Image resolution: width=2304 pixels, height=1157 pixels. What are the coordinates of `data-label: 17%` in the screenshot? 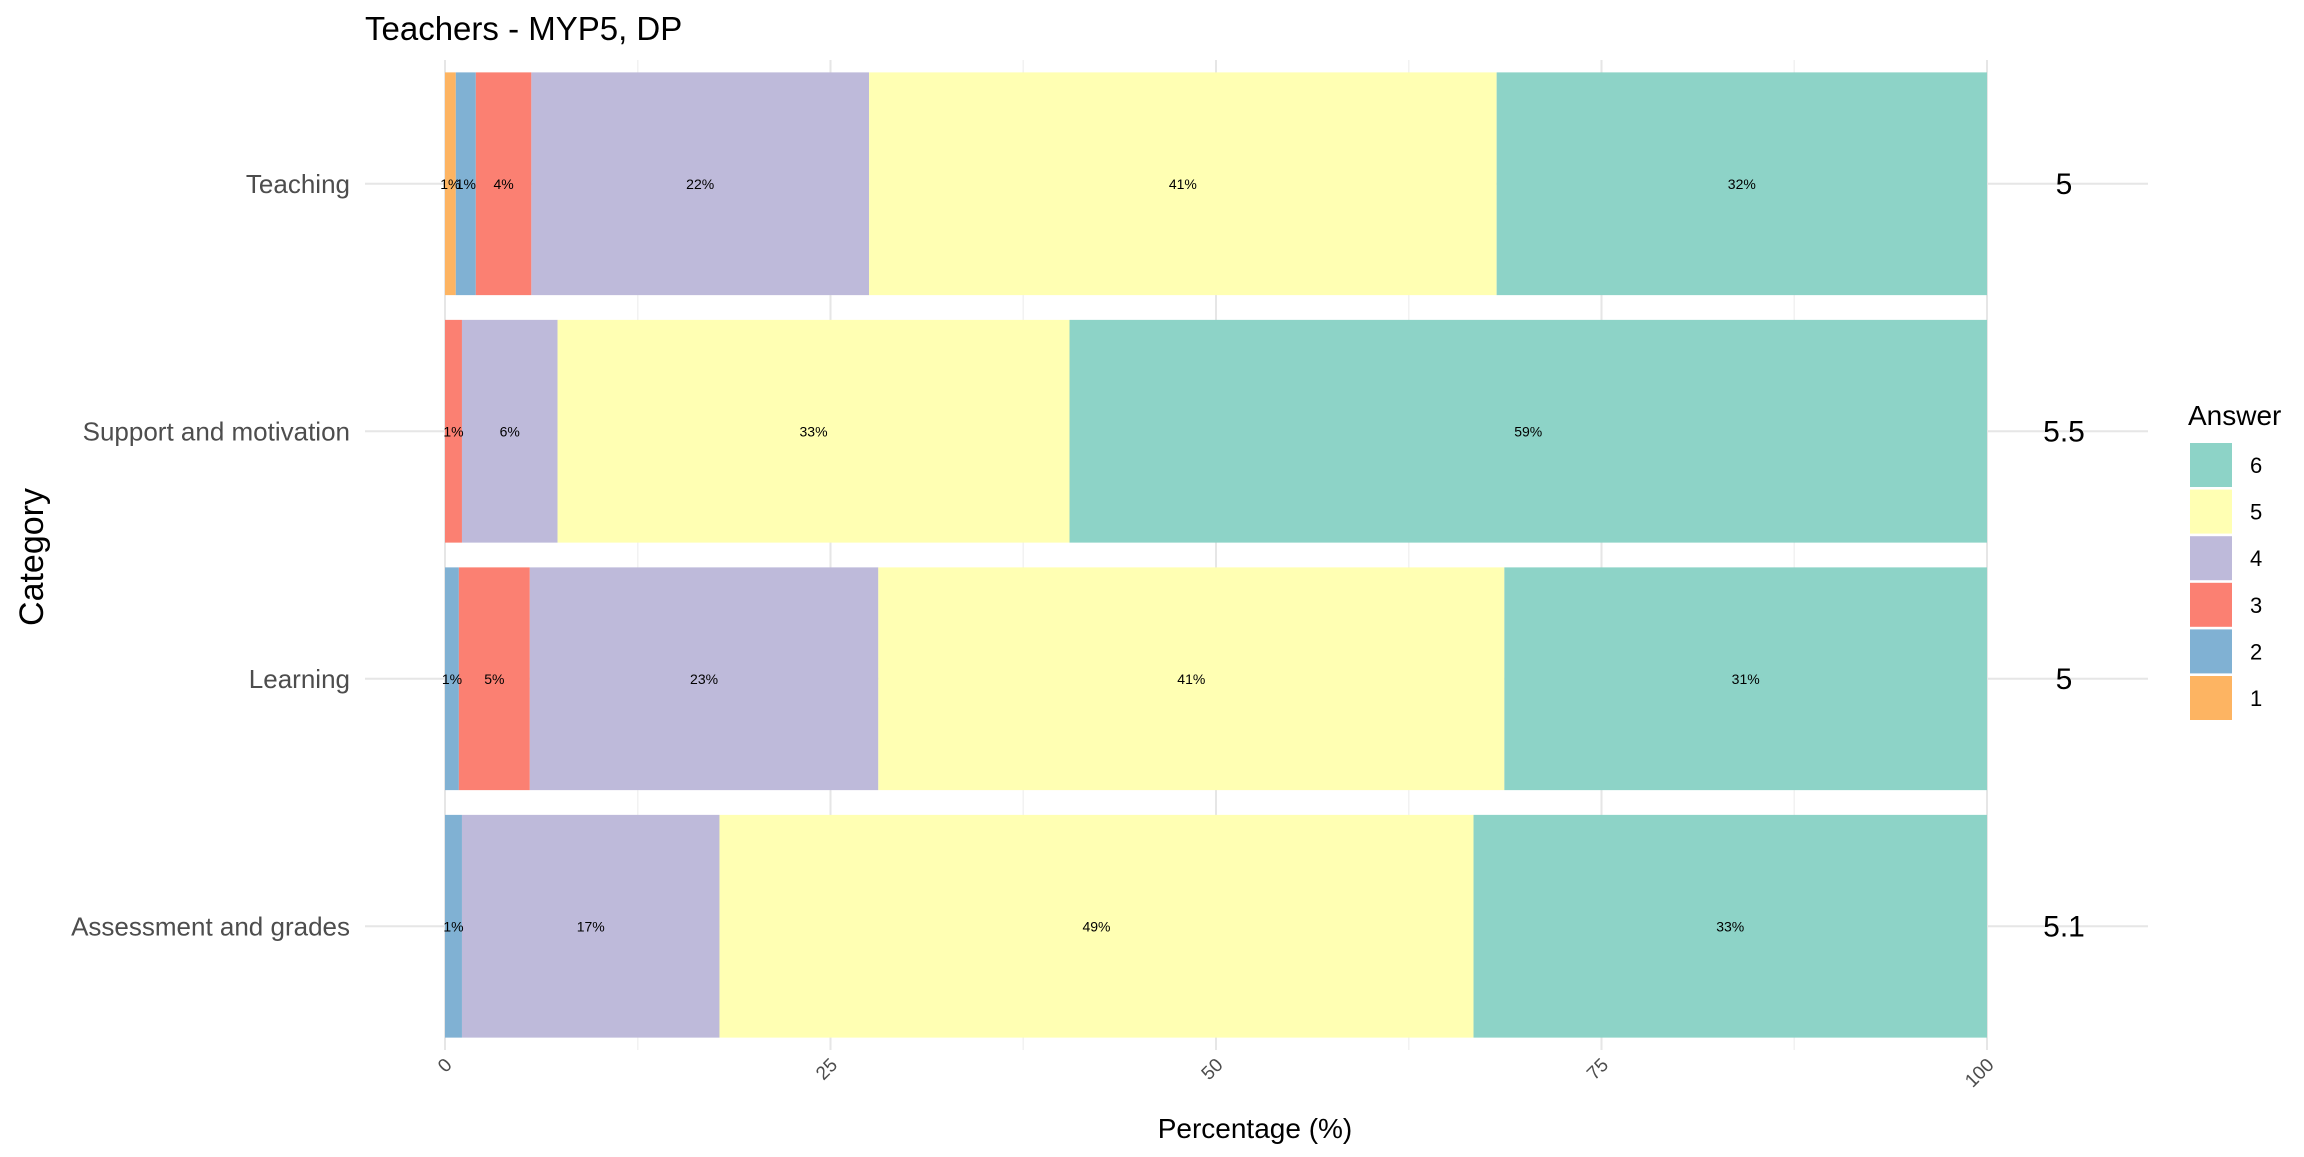 It's located at (591, 926).